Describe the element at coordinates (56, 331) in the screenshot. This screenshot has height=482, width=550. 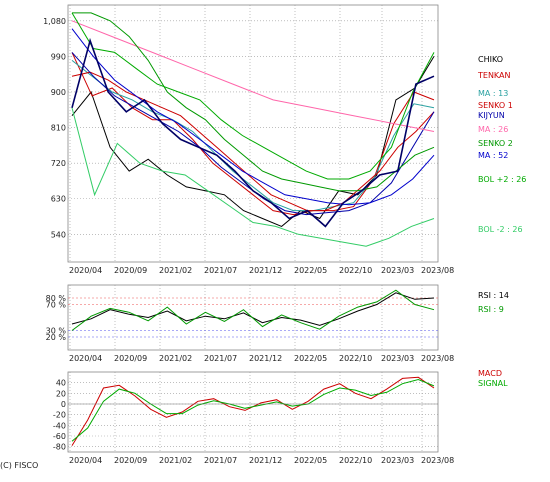
I see `y-tick-label: 30 %` at that location.